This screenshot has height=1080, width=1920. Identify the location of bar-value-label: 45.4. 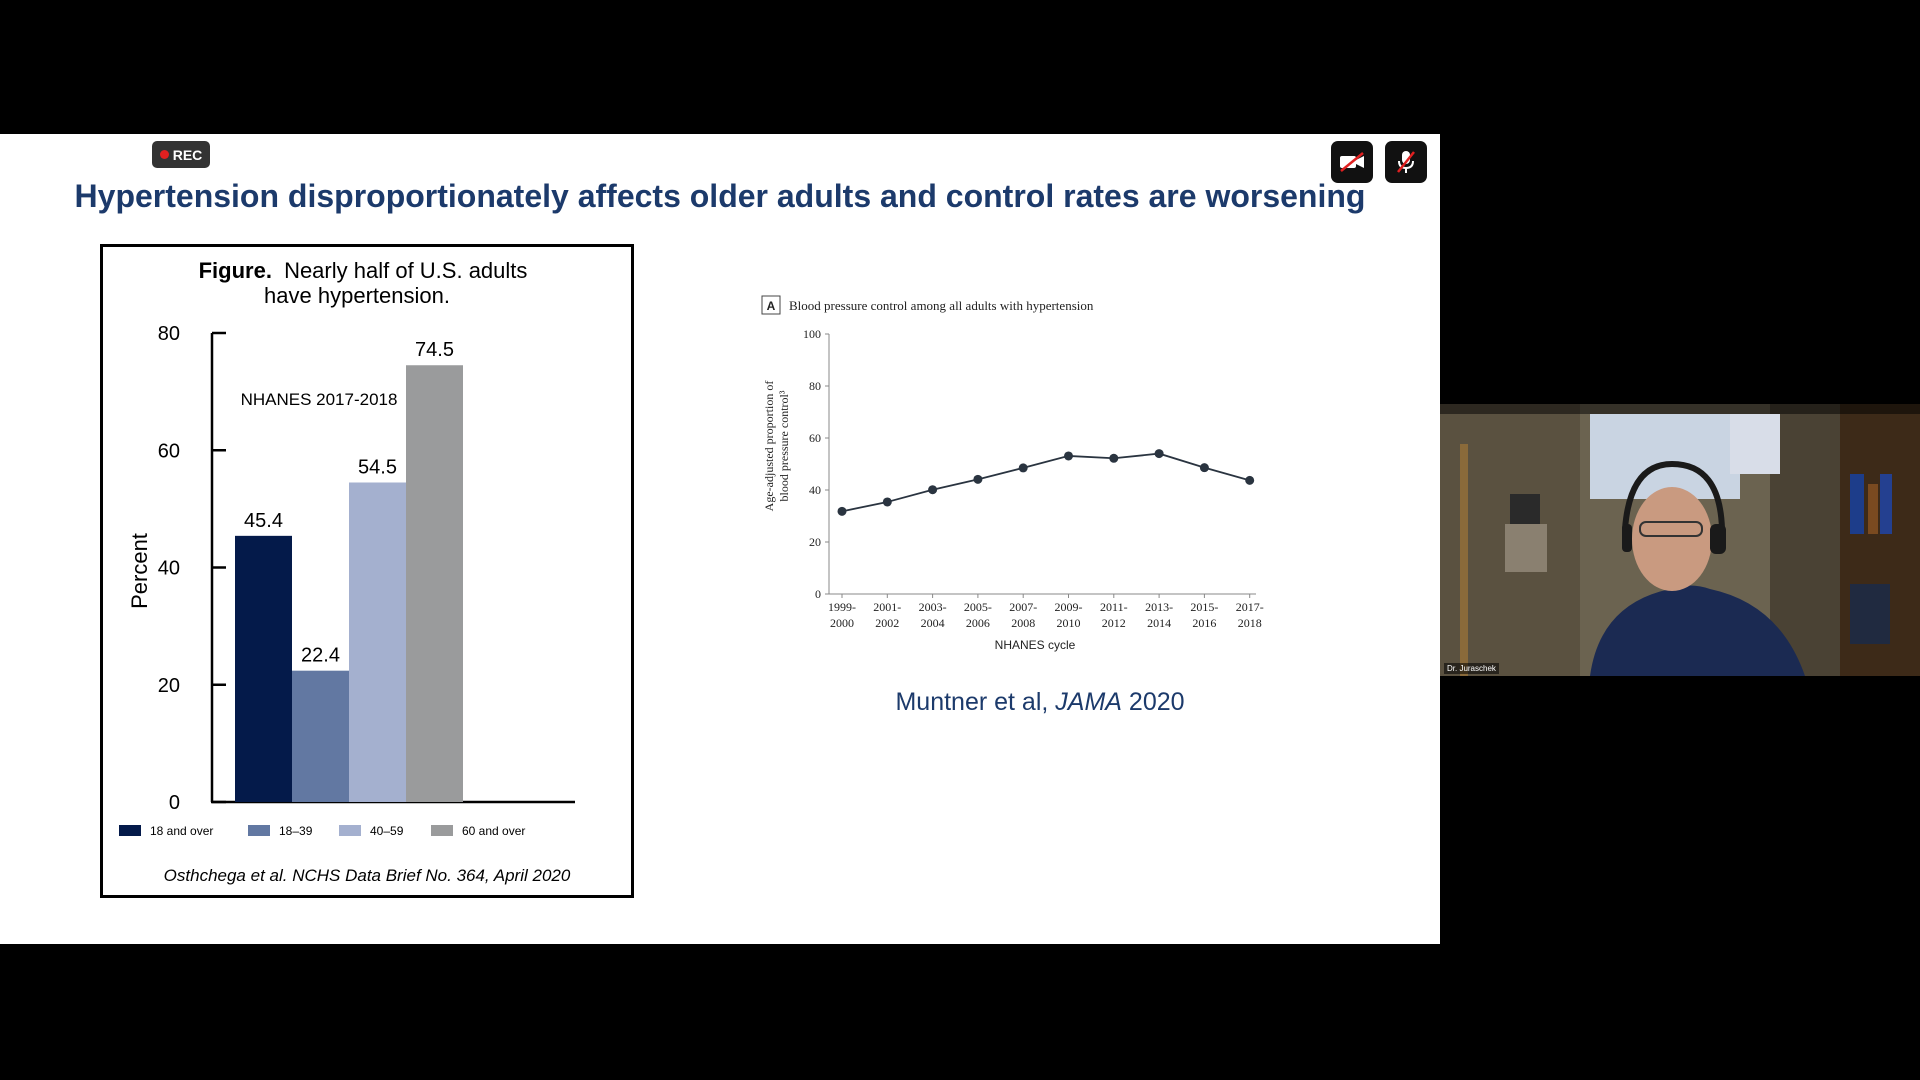
(263, 521).